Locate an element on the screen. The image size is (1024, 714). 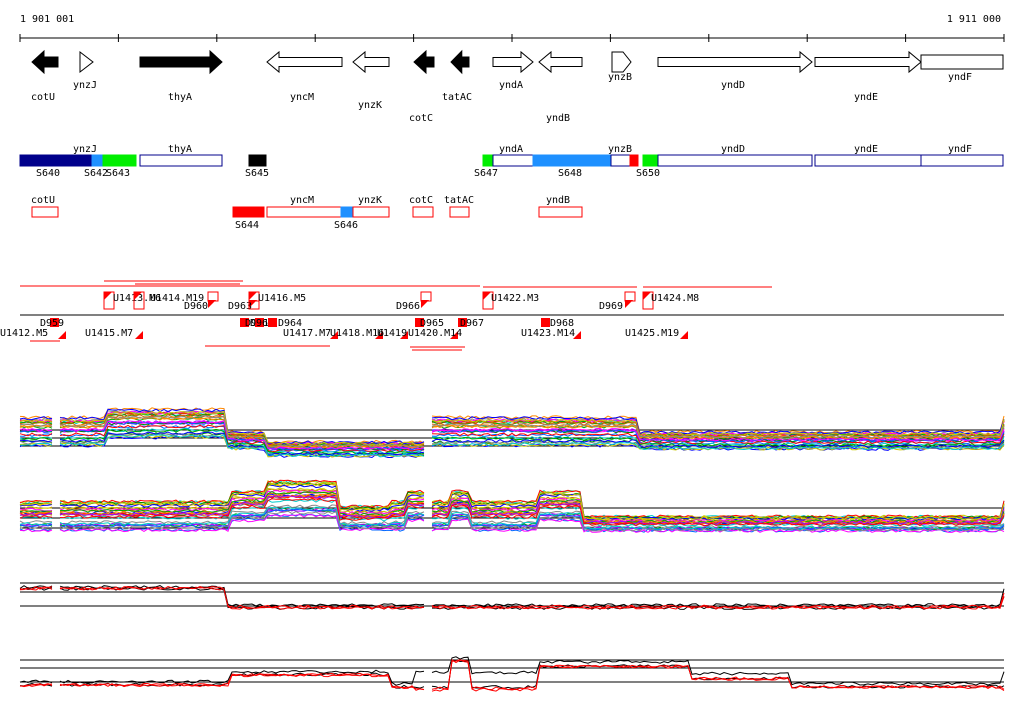
label: U1424.M8 is located at coordinates (675, 298).